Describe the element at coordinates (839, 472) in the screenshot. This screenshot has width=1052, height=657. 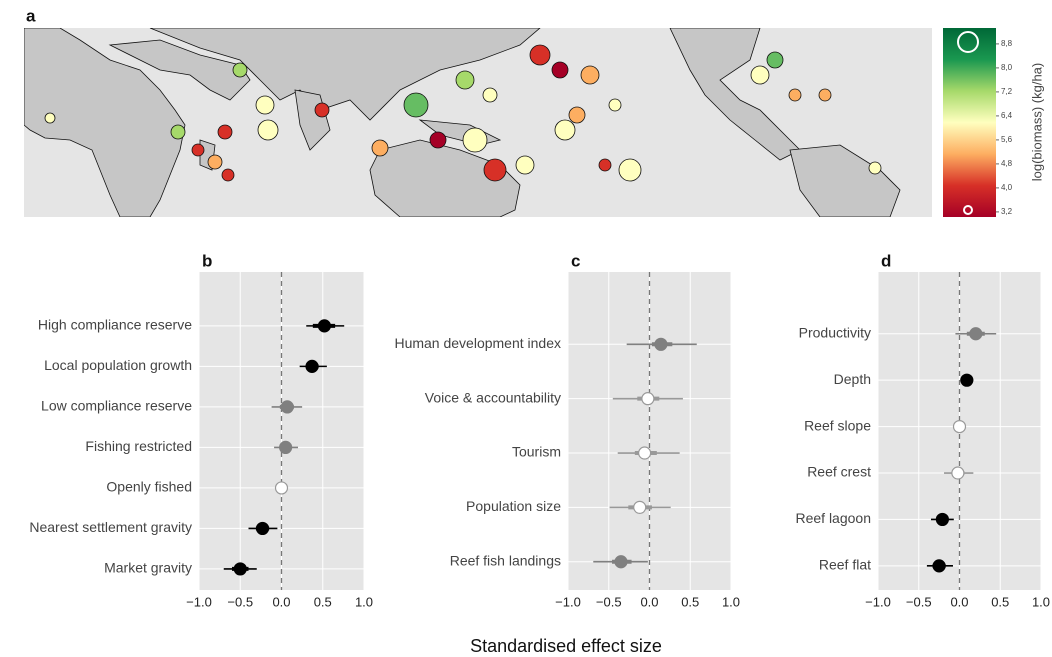
I see `category-label: Reef crest` at that location.